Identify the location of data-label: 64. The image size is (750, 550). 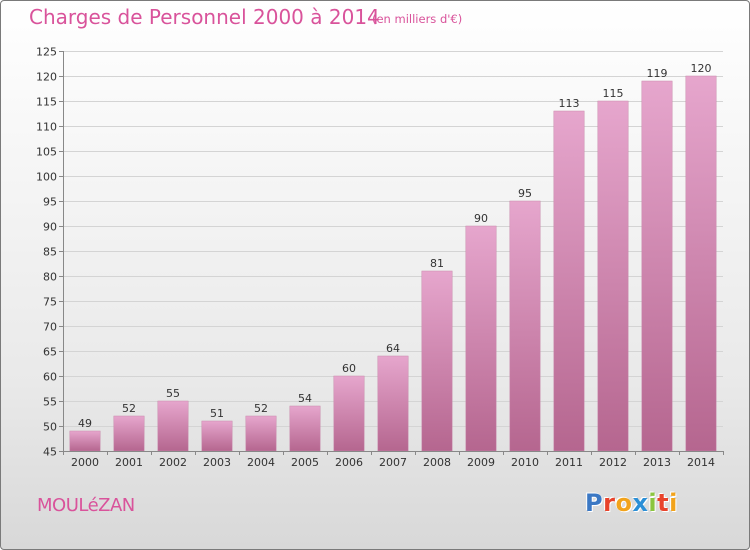
(393, 348).